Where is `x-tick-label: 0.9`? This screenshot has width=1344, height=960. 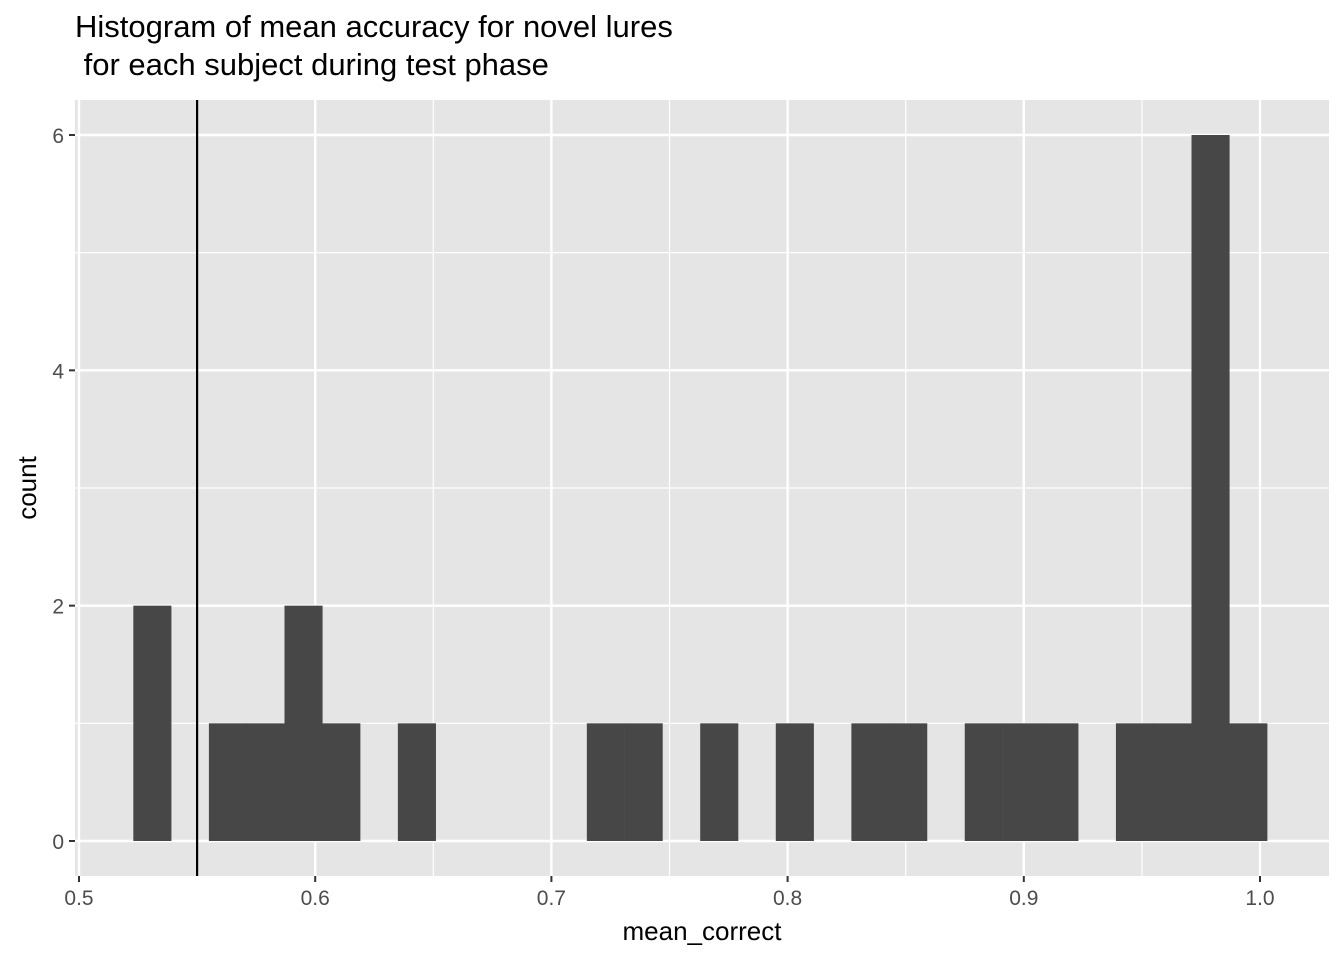 x-tick-label: 0.9 is located at coordinates (1023, 898).